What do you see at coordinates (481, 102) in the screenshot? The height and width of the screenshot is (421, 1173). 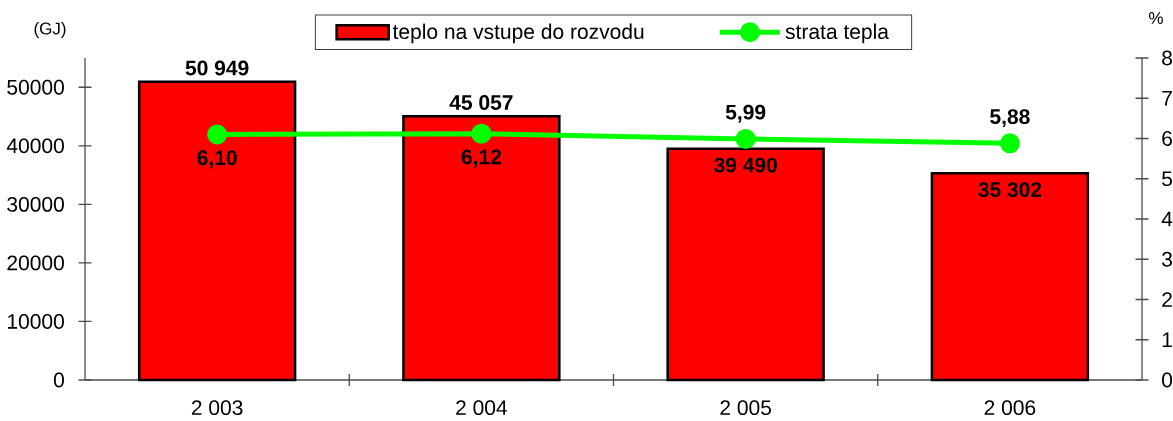 I see `data-label: 45 057` at bounding box center [481, 102].